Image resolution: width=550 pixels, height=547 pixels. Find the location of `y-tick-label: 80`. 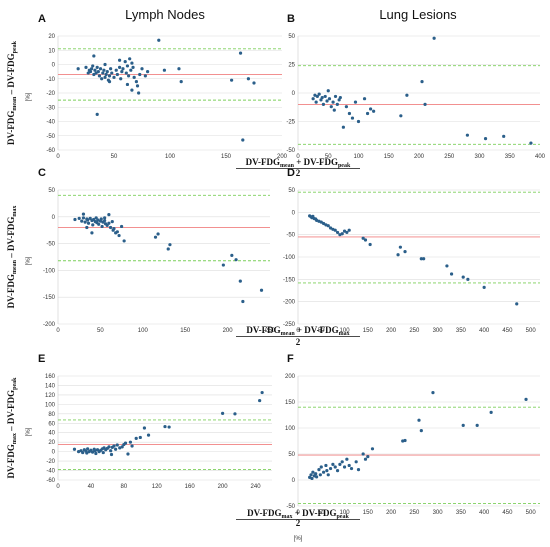

y-tick-label: 80 is located at coordinates (51, 415).